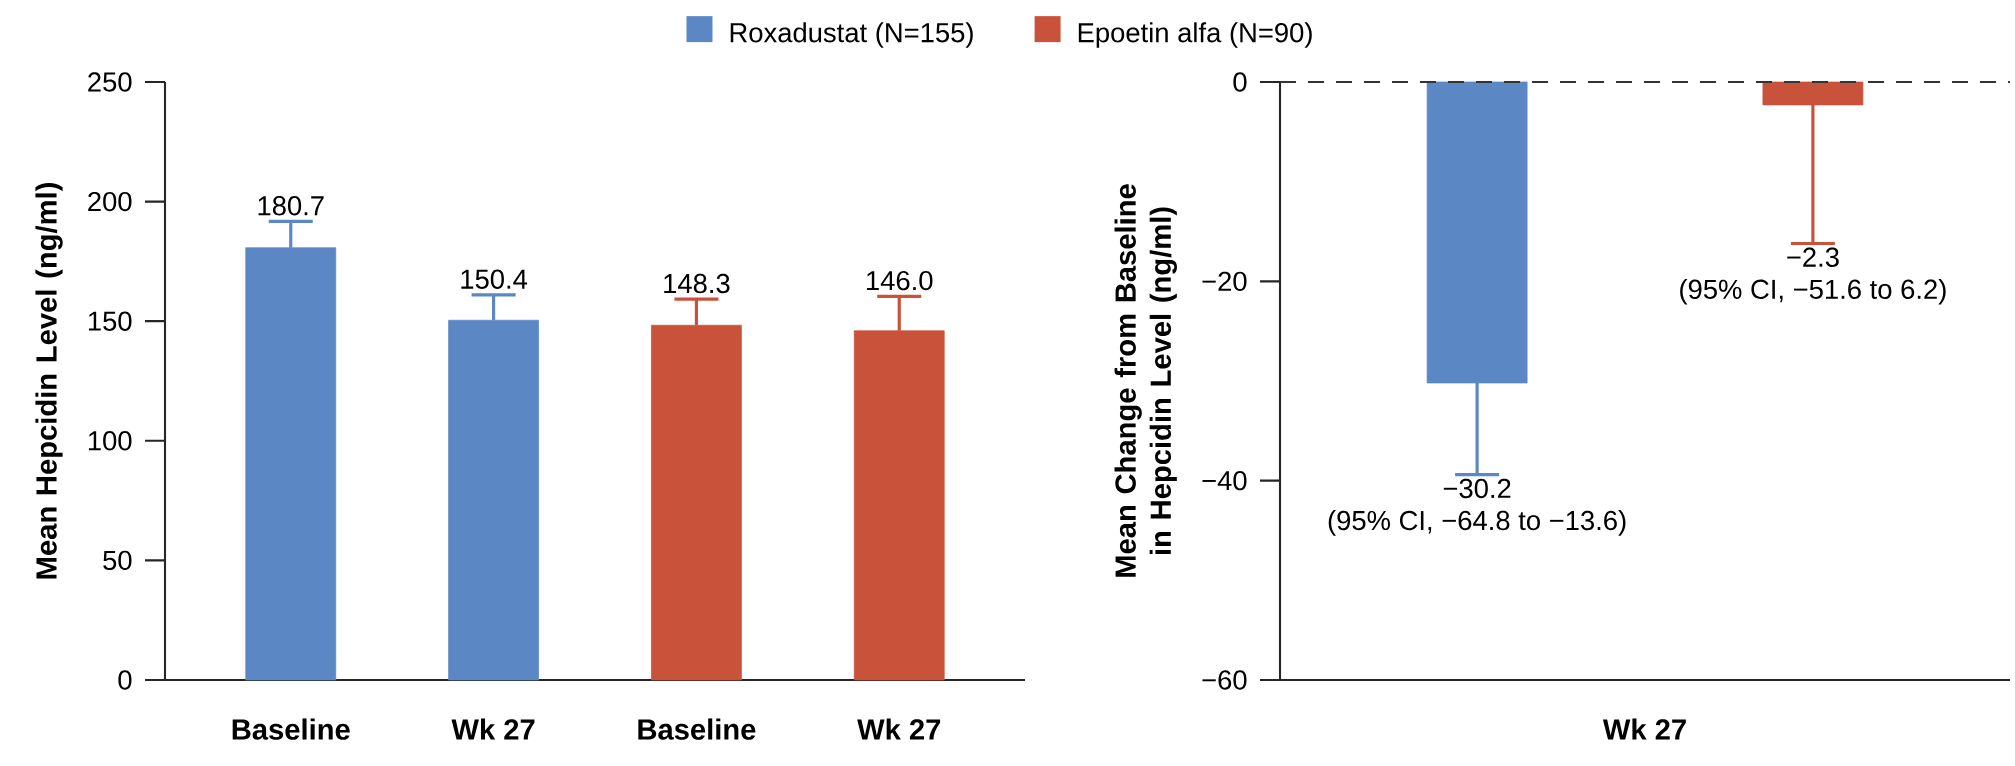 The image size is (2015, 766). What do you see at coordinates (1813, 257) in the screenshot?
I see `annotation: −2.3` at bounding box center [1813, 257].